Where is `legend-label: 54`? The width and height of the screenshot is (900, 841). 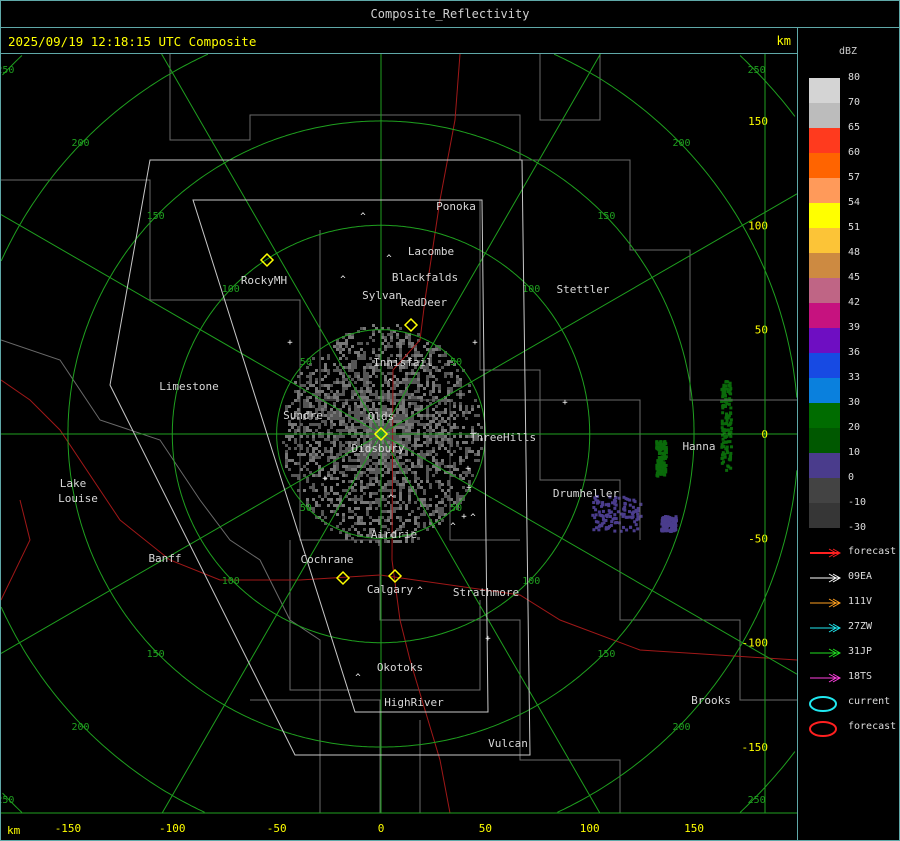 legend-label: 54 is located at coordinates (854, 202).